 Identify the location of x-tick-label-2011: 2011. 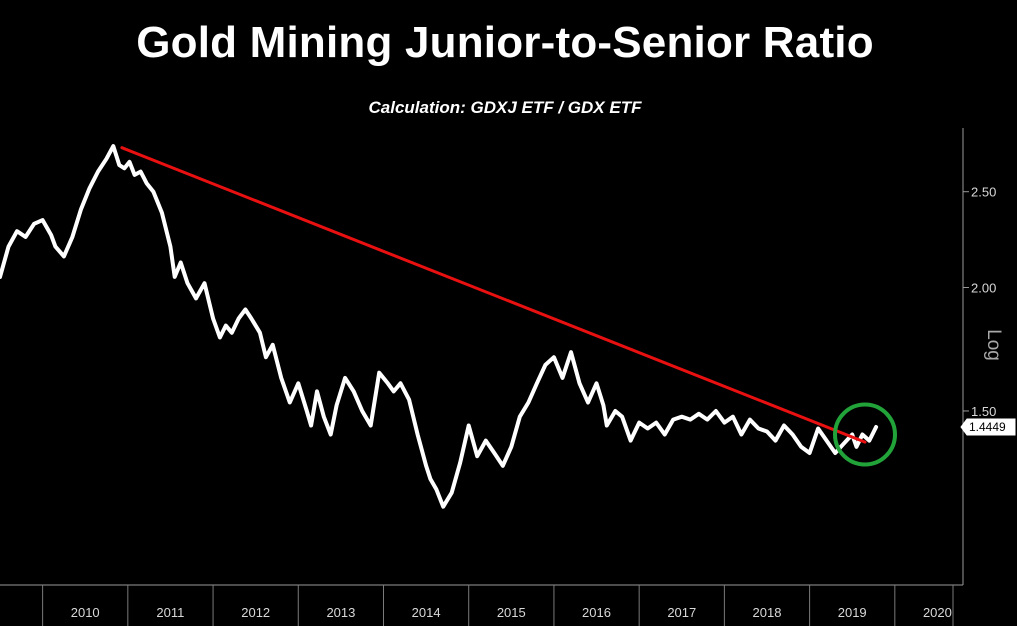
(170, 612).